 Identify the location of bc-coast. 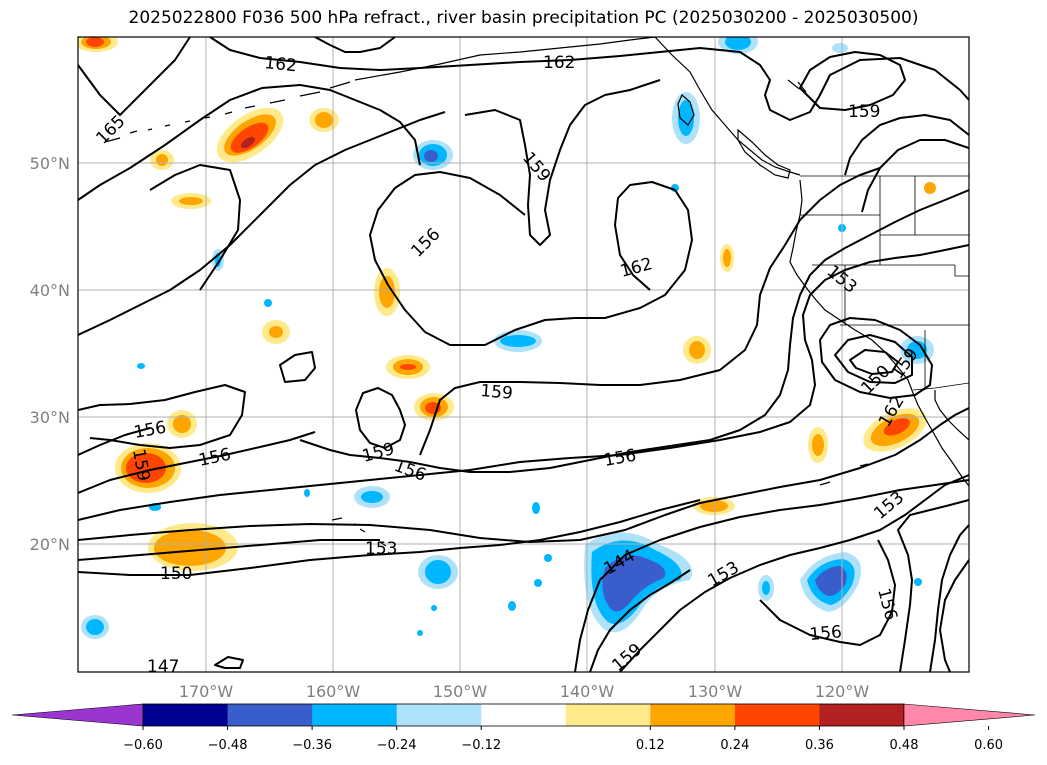
(727, 106).